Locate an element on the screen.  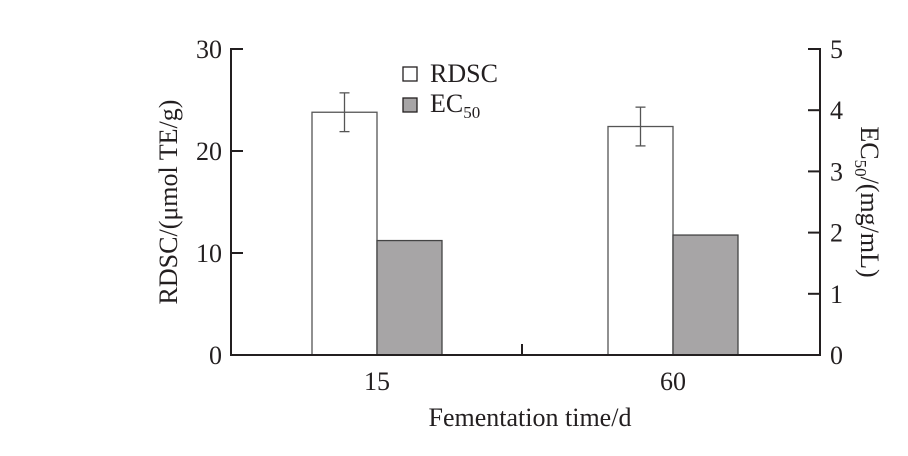
y2-axis-label: EC50/(mg/mL) is located at coordinates (867, 201).